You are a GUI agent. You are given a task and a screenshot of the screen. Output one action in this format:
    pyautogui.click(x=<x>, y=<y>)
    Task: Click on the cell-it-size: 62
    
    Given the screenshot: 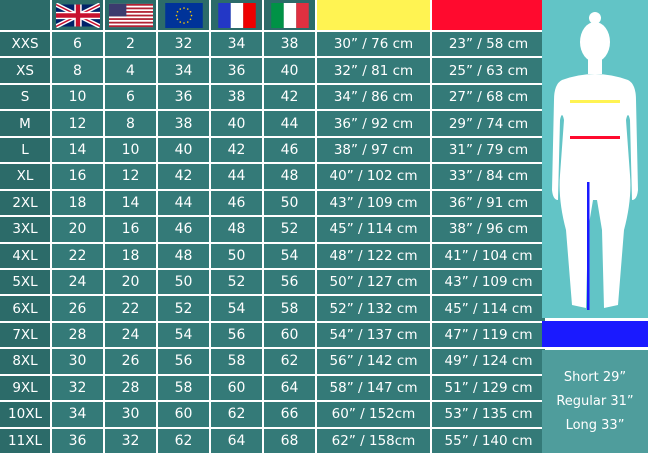 What is the action you would take?
    pyautogui.click(x=289, y=361)
    